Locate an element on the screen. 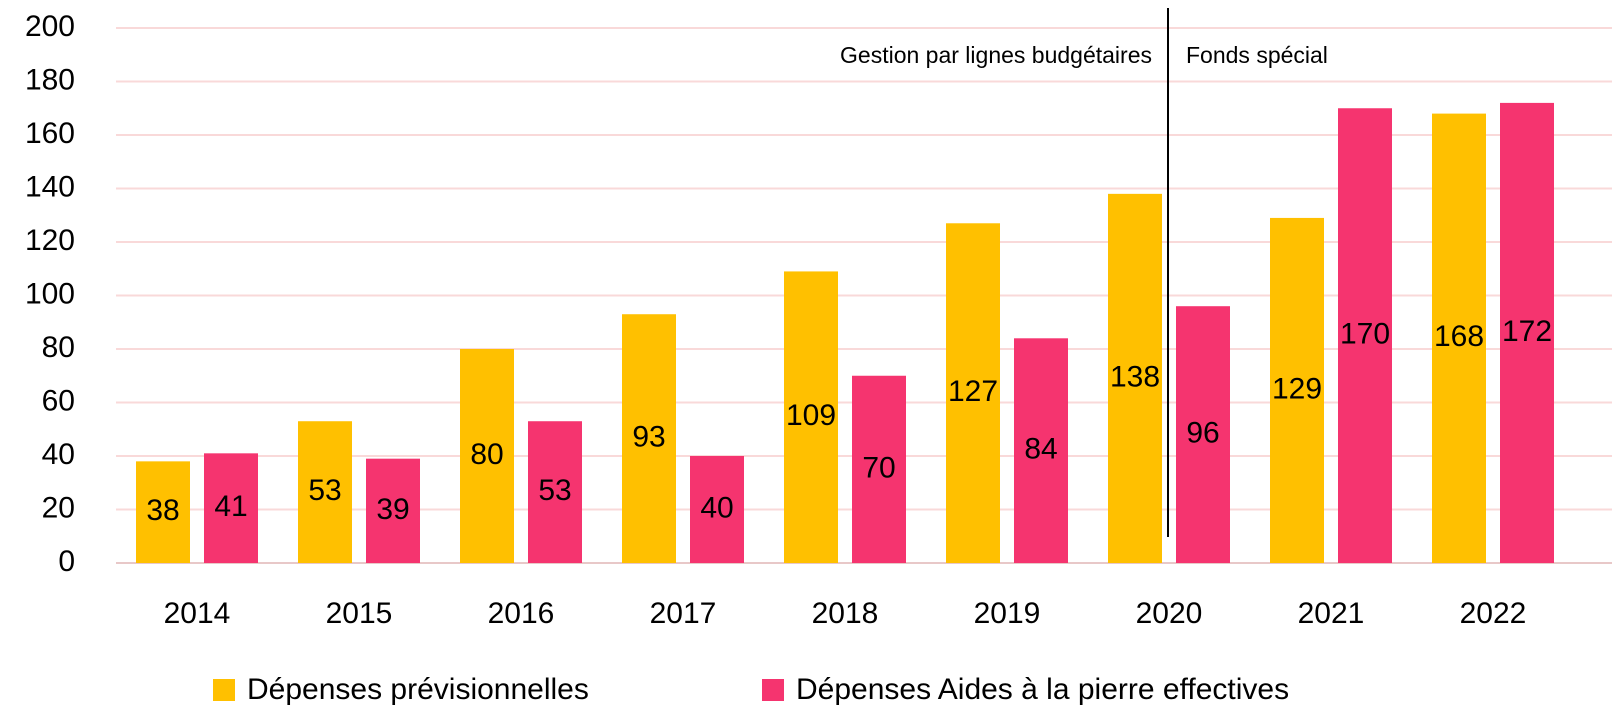 This screenshot has height=728, width=1612. legend-label: Dépenses prévisionnelles is located at coordinates (418, 689).